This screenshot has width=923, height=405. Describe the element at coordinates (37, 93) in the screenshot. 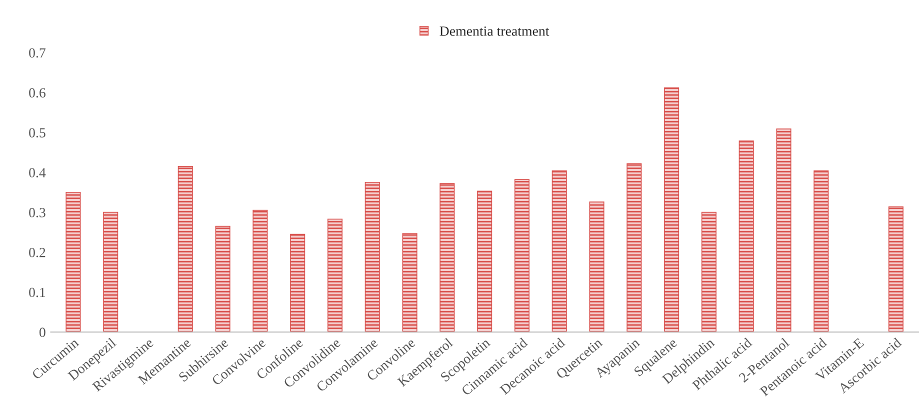

I see `y-tick-label: 0.6` at that location.